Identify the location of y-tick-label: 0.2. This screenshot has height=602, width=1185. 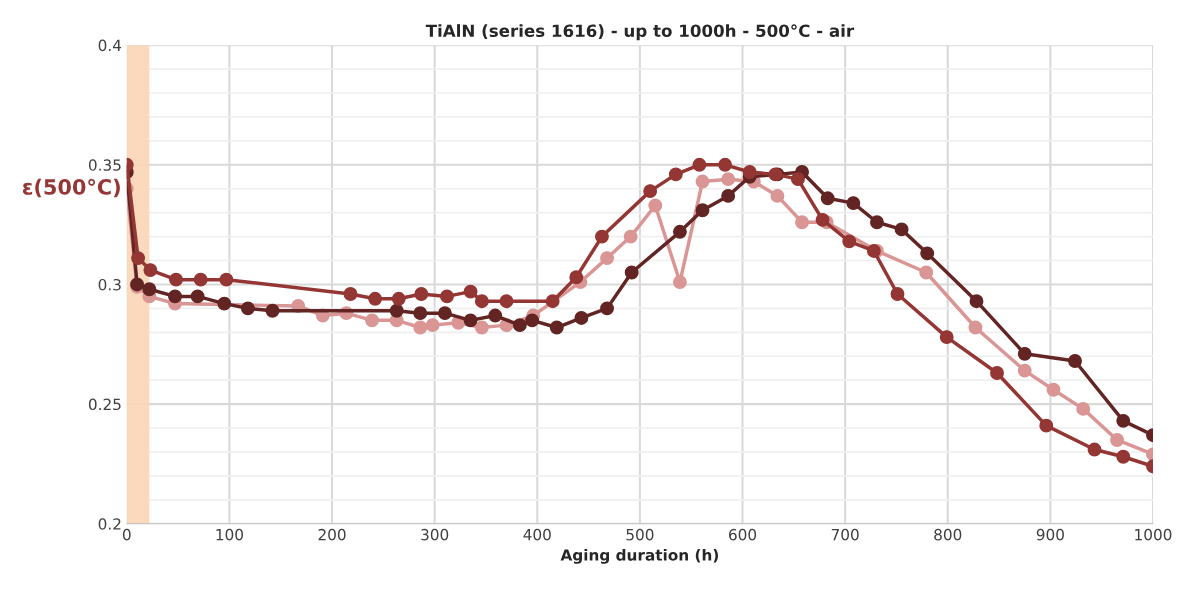
(109, 524).